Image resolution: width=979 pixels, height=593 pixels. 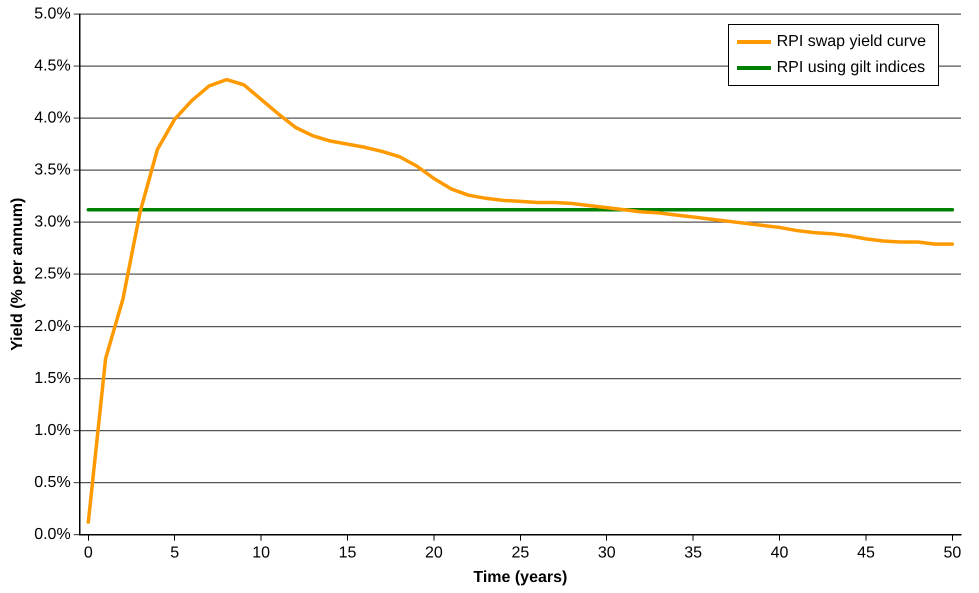 I want to click on y-tick-label: 1.0%, so click(x=52, y=430).